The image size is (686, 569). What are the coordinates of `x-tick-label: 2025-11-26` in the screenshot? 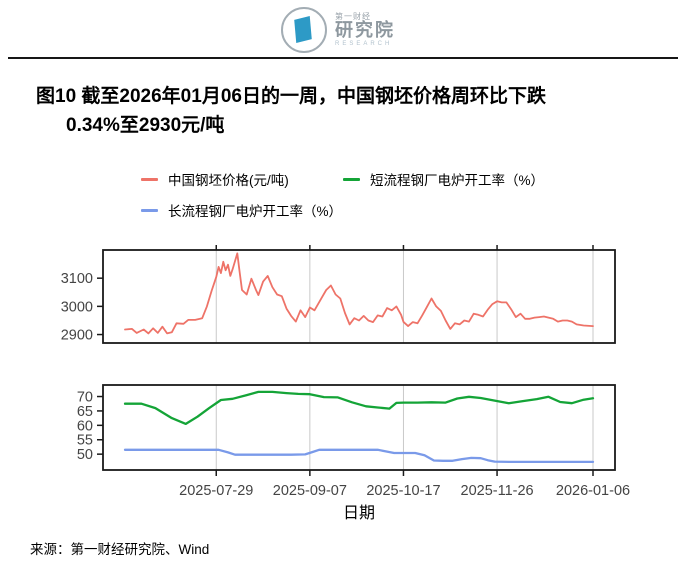 It's located at (497, 491).